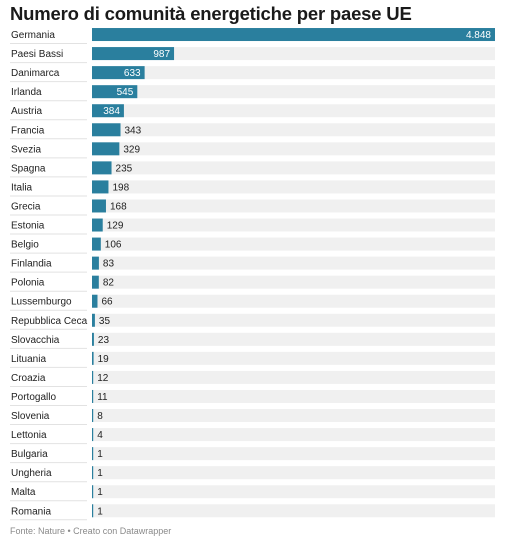 The image size is (518, 542). I want to click on category-label: Estonia, so click(28, 226).